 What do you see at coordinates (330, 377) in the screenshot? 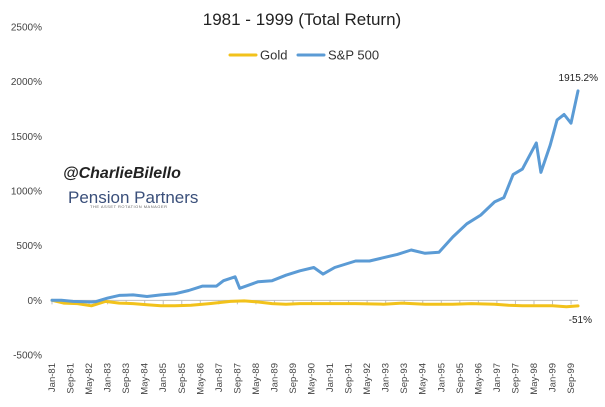
I see `x-tick-label: Jan-91` at bounding box center [330, 377].